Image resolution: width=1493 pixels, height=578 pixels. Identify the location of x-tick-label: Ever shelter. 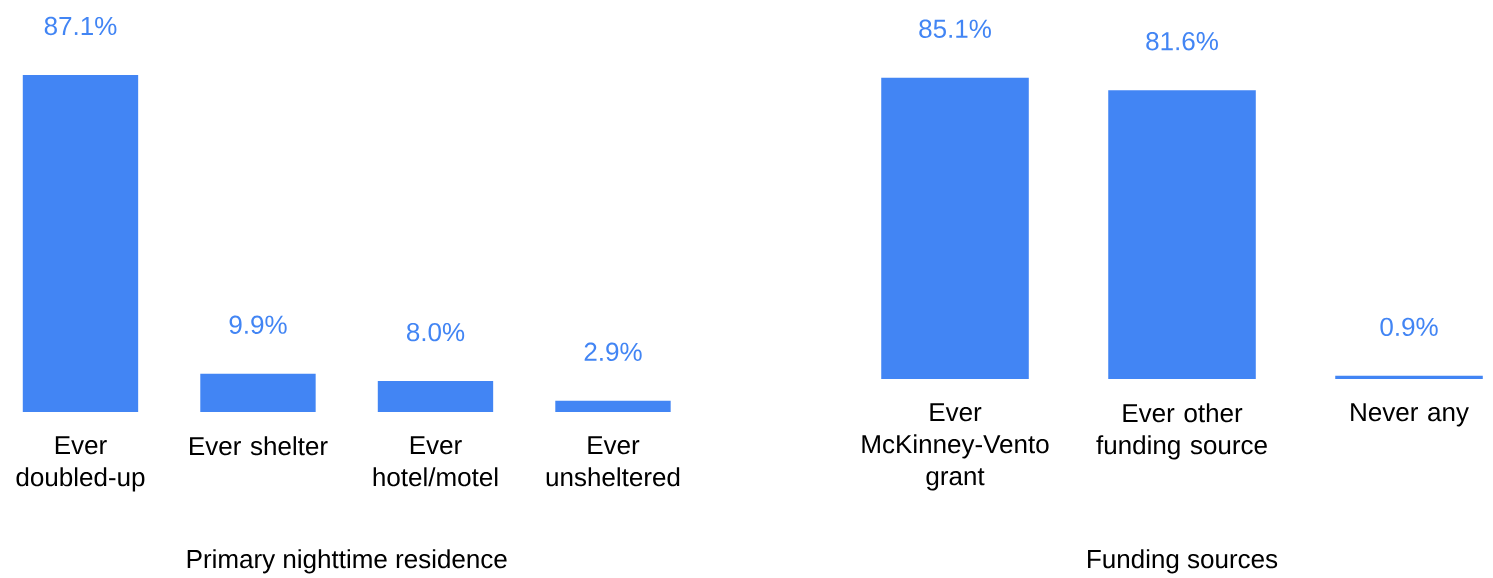
(259, 446).